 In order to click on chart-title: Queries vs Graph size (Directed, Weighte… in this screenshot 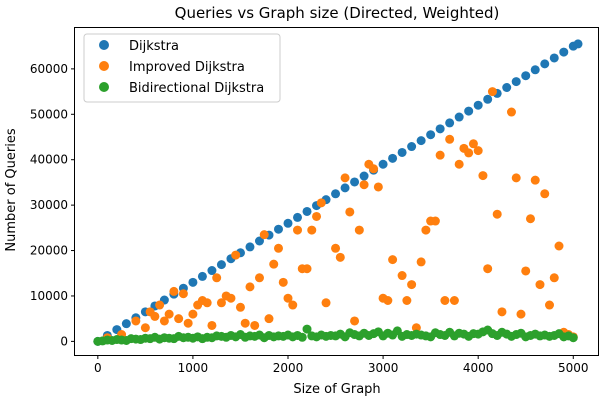, I will do `click(337, 13)`.